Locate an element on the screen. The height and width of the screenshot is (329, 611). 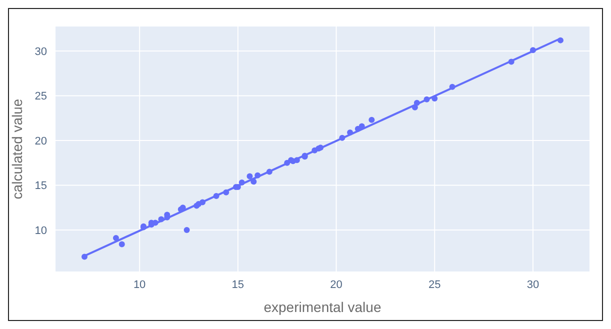
y-axis-title: calculated value is located at coordinates (16, 149).